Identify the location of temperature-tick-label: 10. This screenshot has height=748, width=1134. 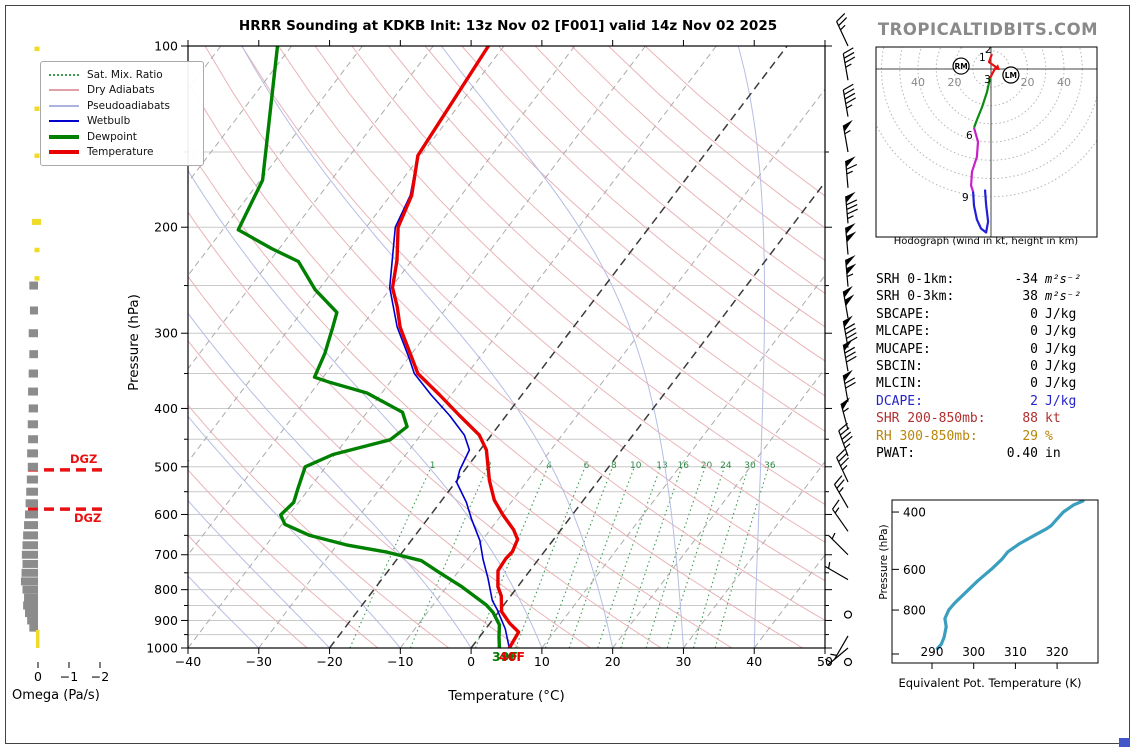
(542, 661).